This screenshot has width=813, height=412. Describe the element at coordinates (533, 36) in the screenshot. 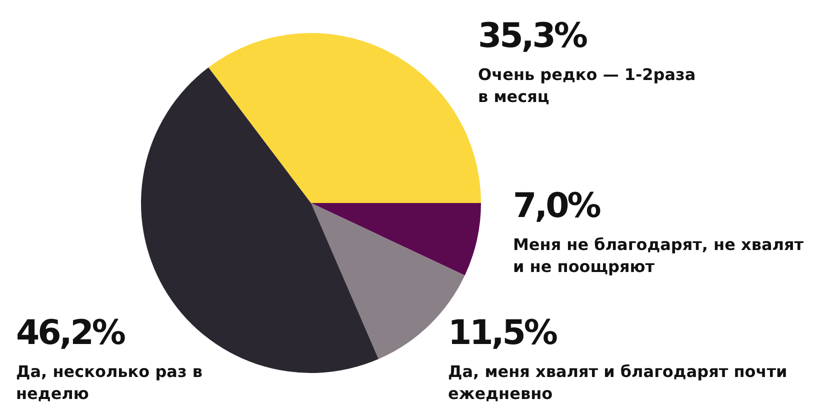

I see `data-label: 35,3%` at that location.